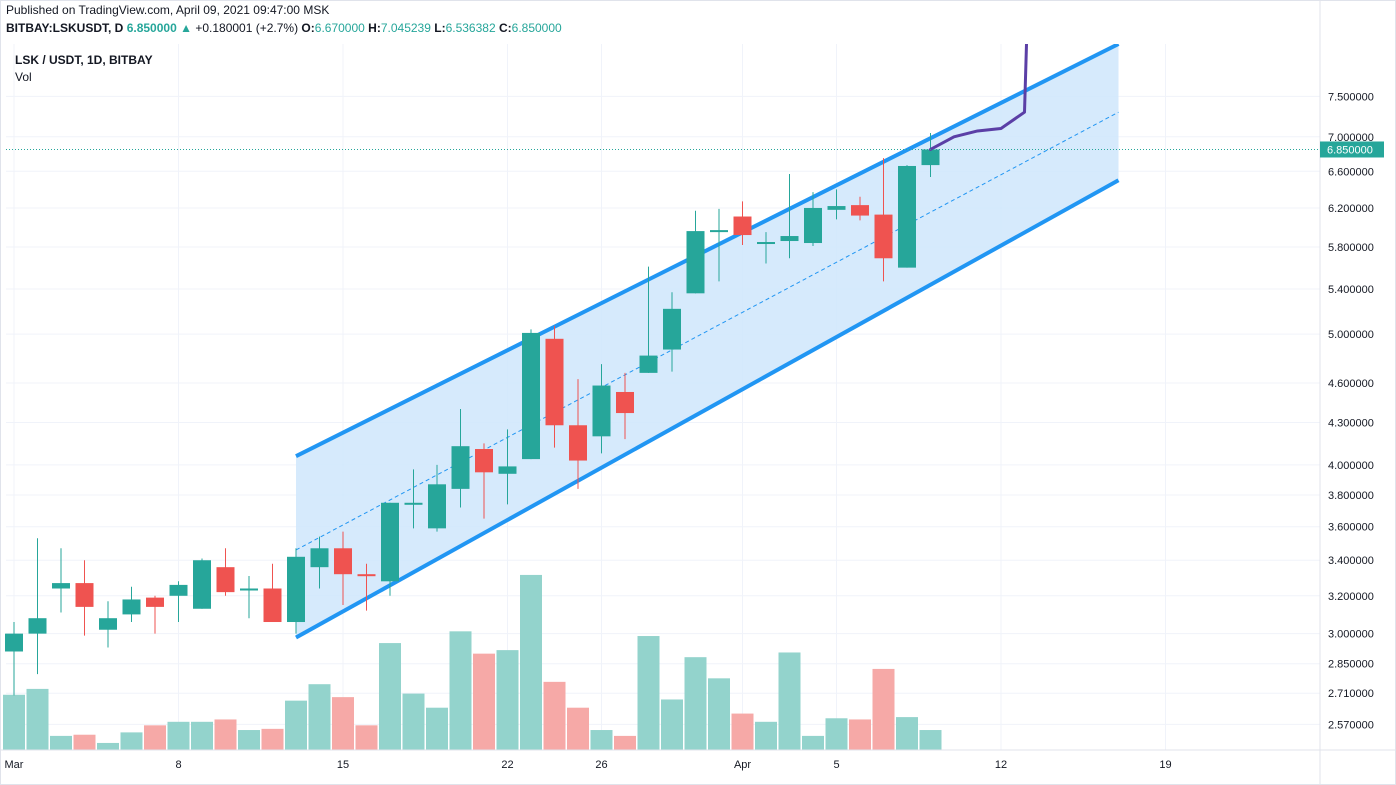  Describe the element at coordinates (1351, 424) in the screenshot. I see `y-tick-label: 4.300000` at that location.